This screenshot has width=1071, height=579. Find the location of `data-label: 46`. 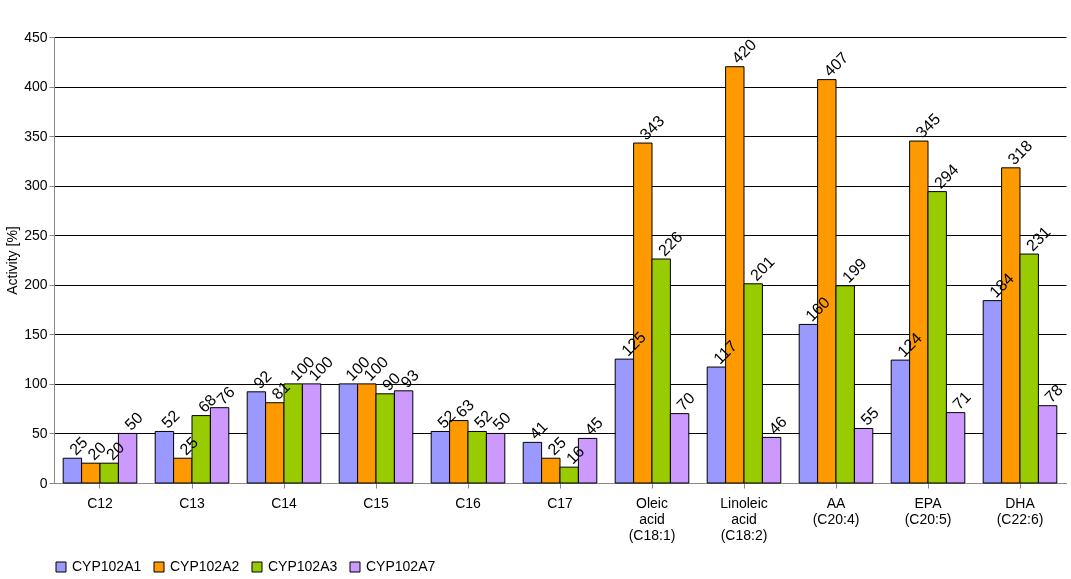

data-label: 46 is located at coordinates (777, 425).